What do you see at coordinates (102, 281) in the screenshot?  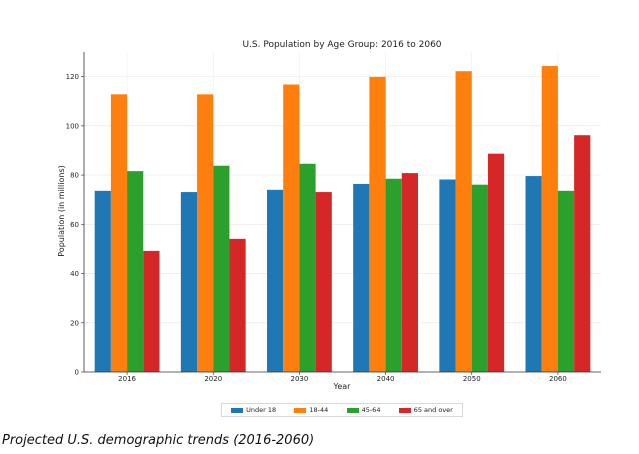 I see `bar-under-18-2016` at bounding box center [102, 281].